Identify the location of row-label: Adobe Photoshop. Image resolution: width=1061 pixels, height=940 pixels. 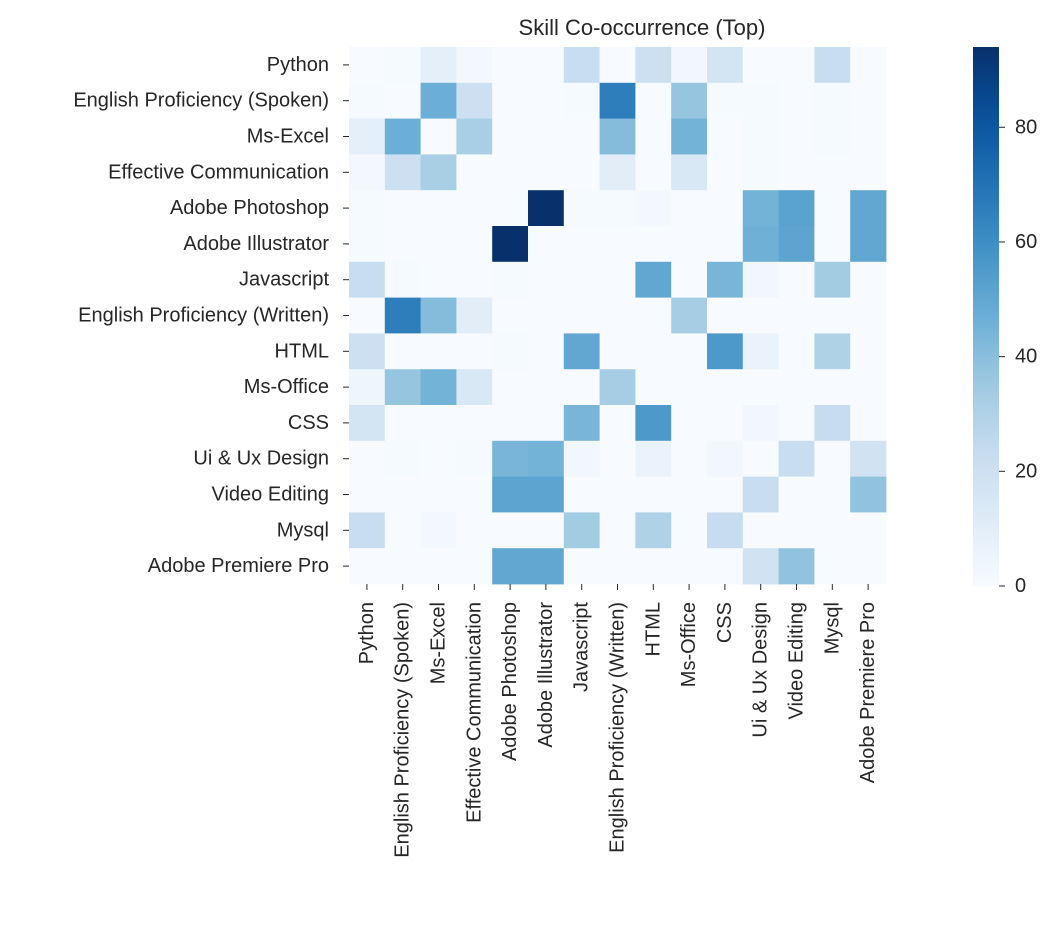
(249, 208).